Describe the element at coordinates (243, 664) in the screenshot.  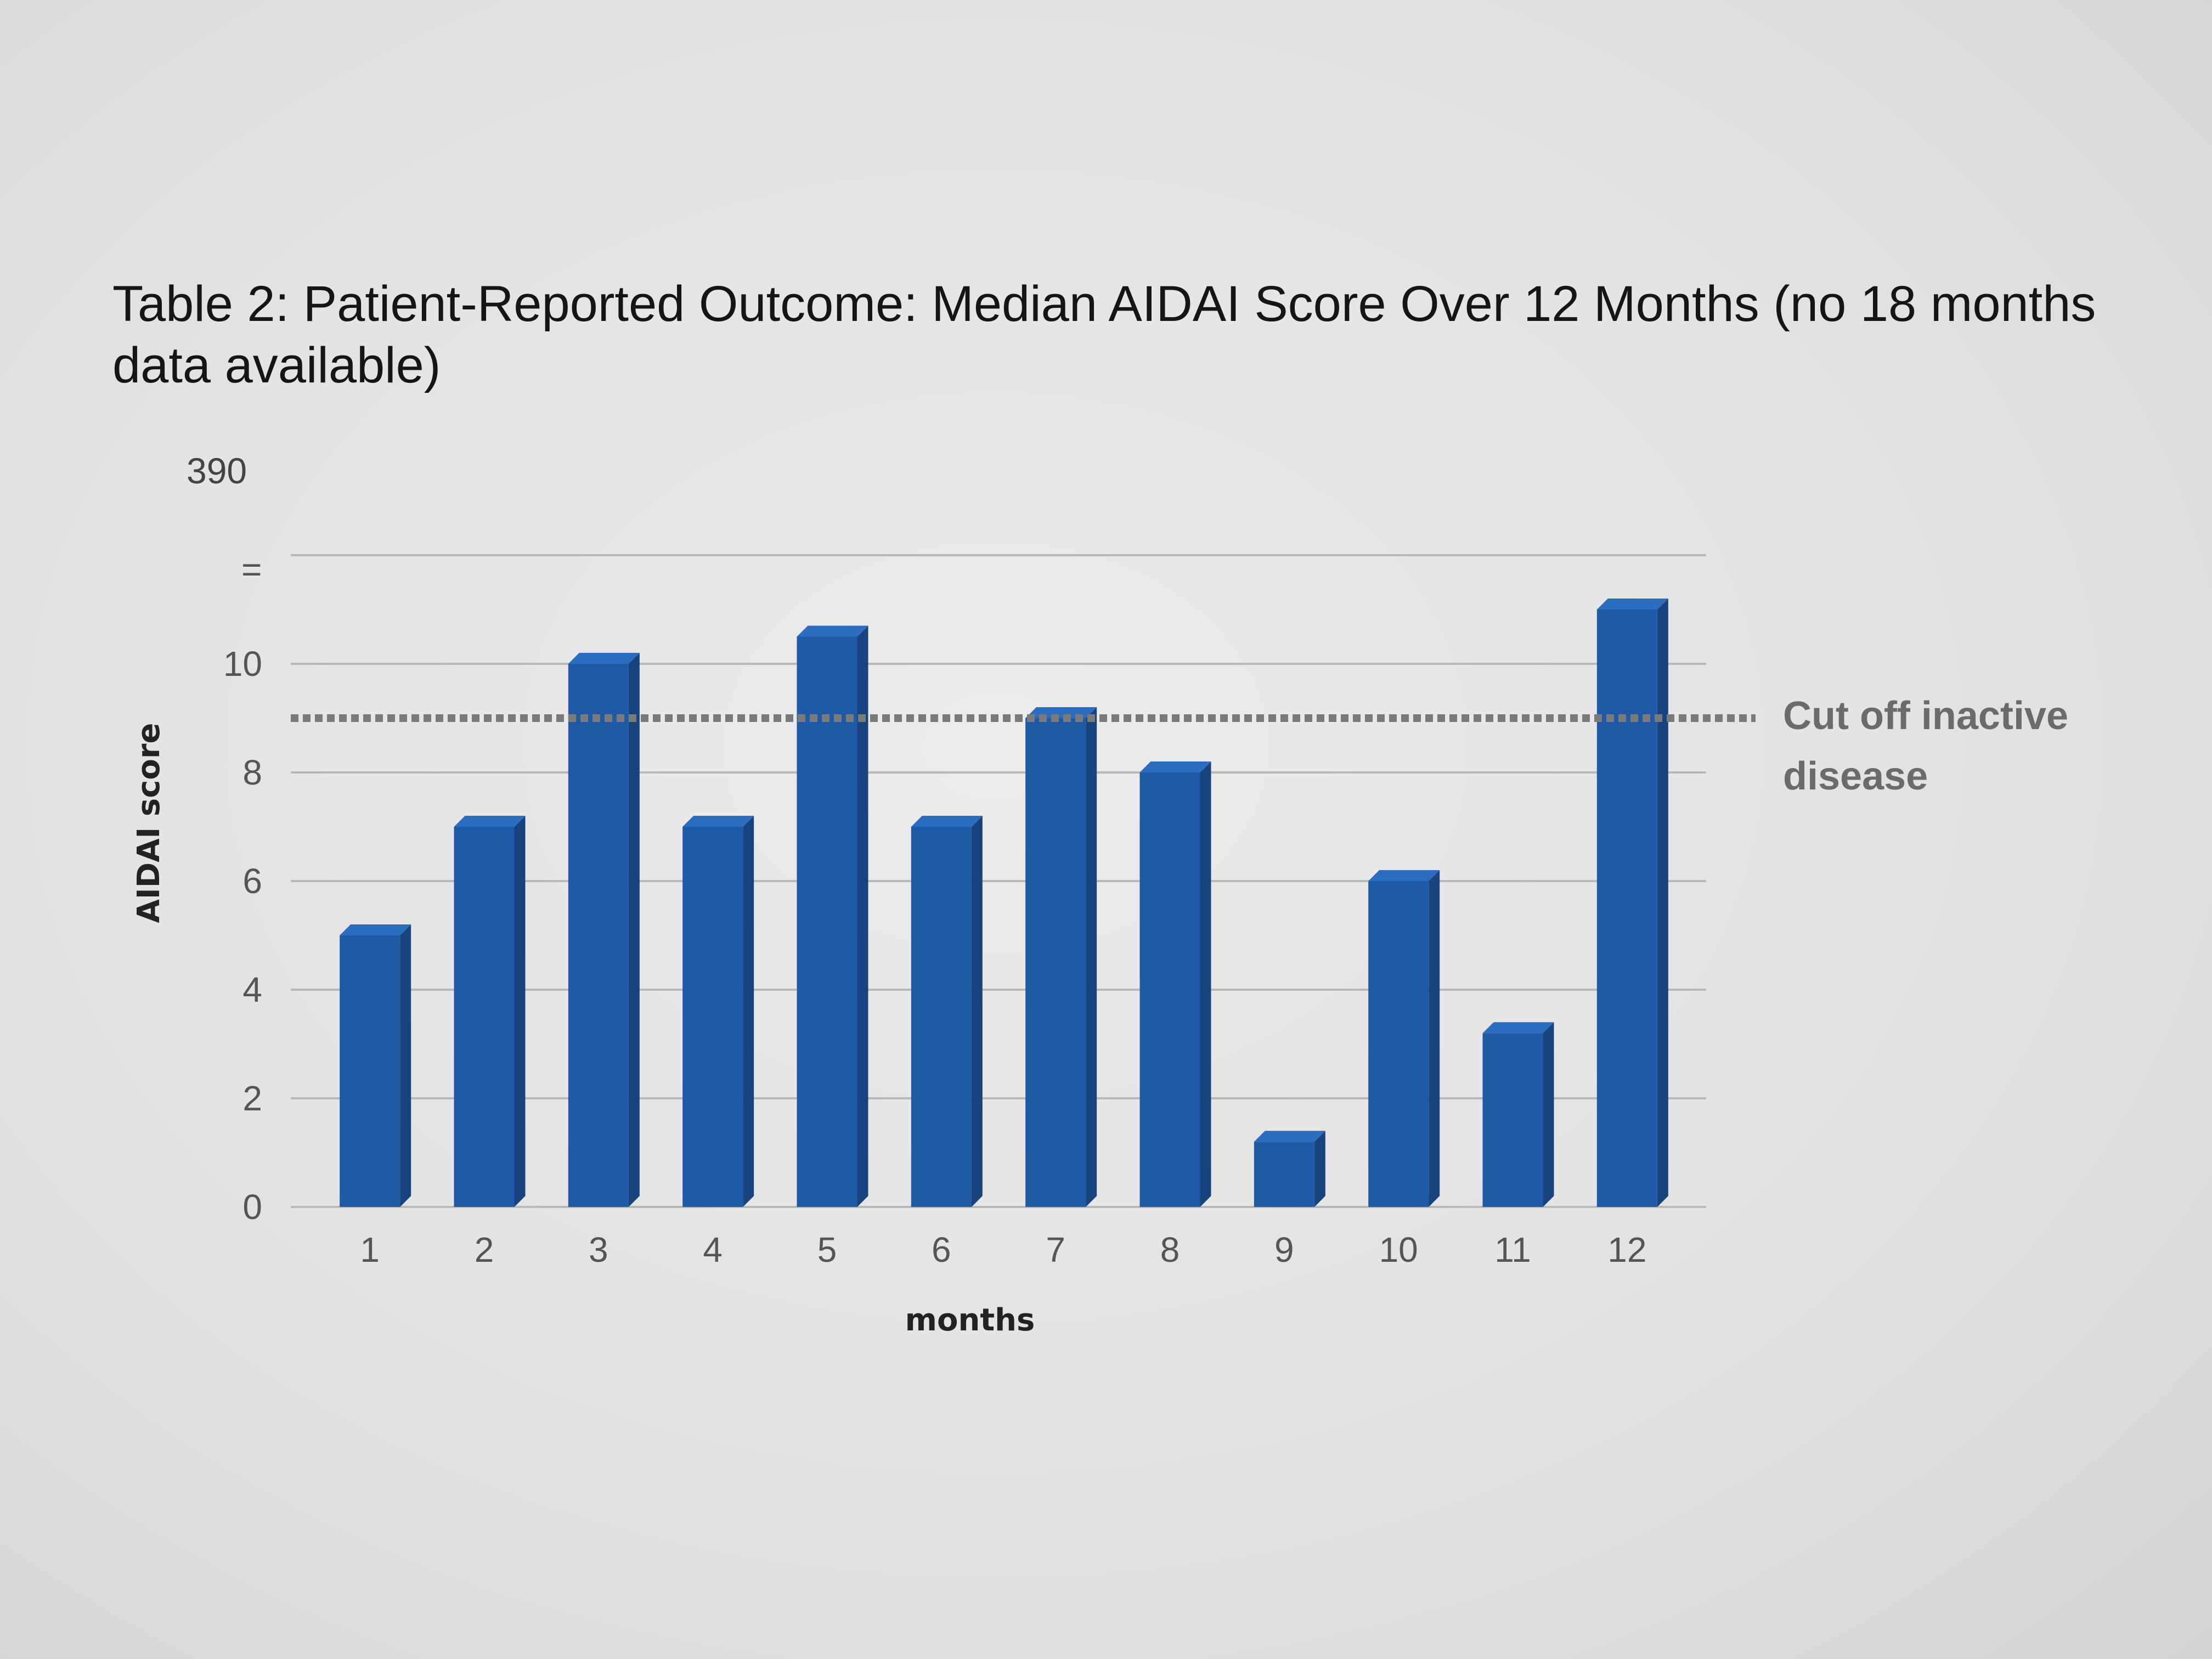
I see `y-tick-label: 10` at that location.